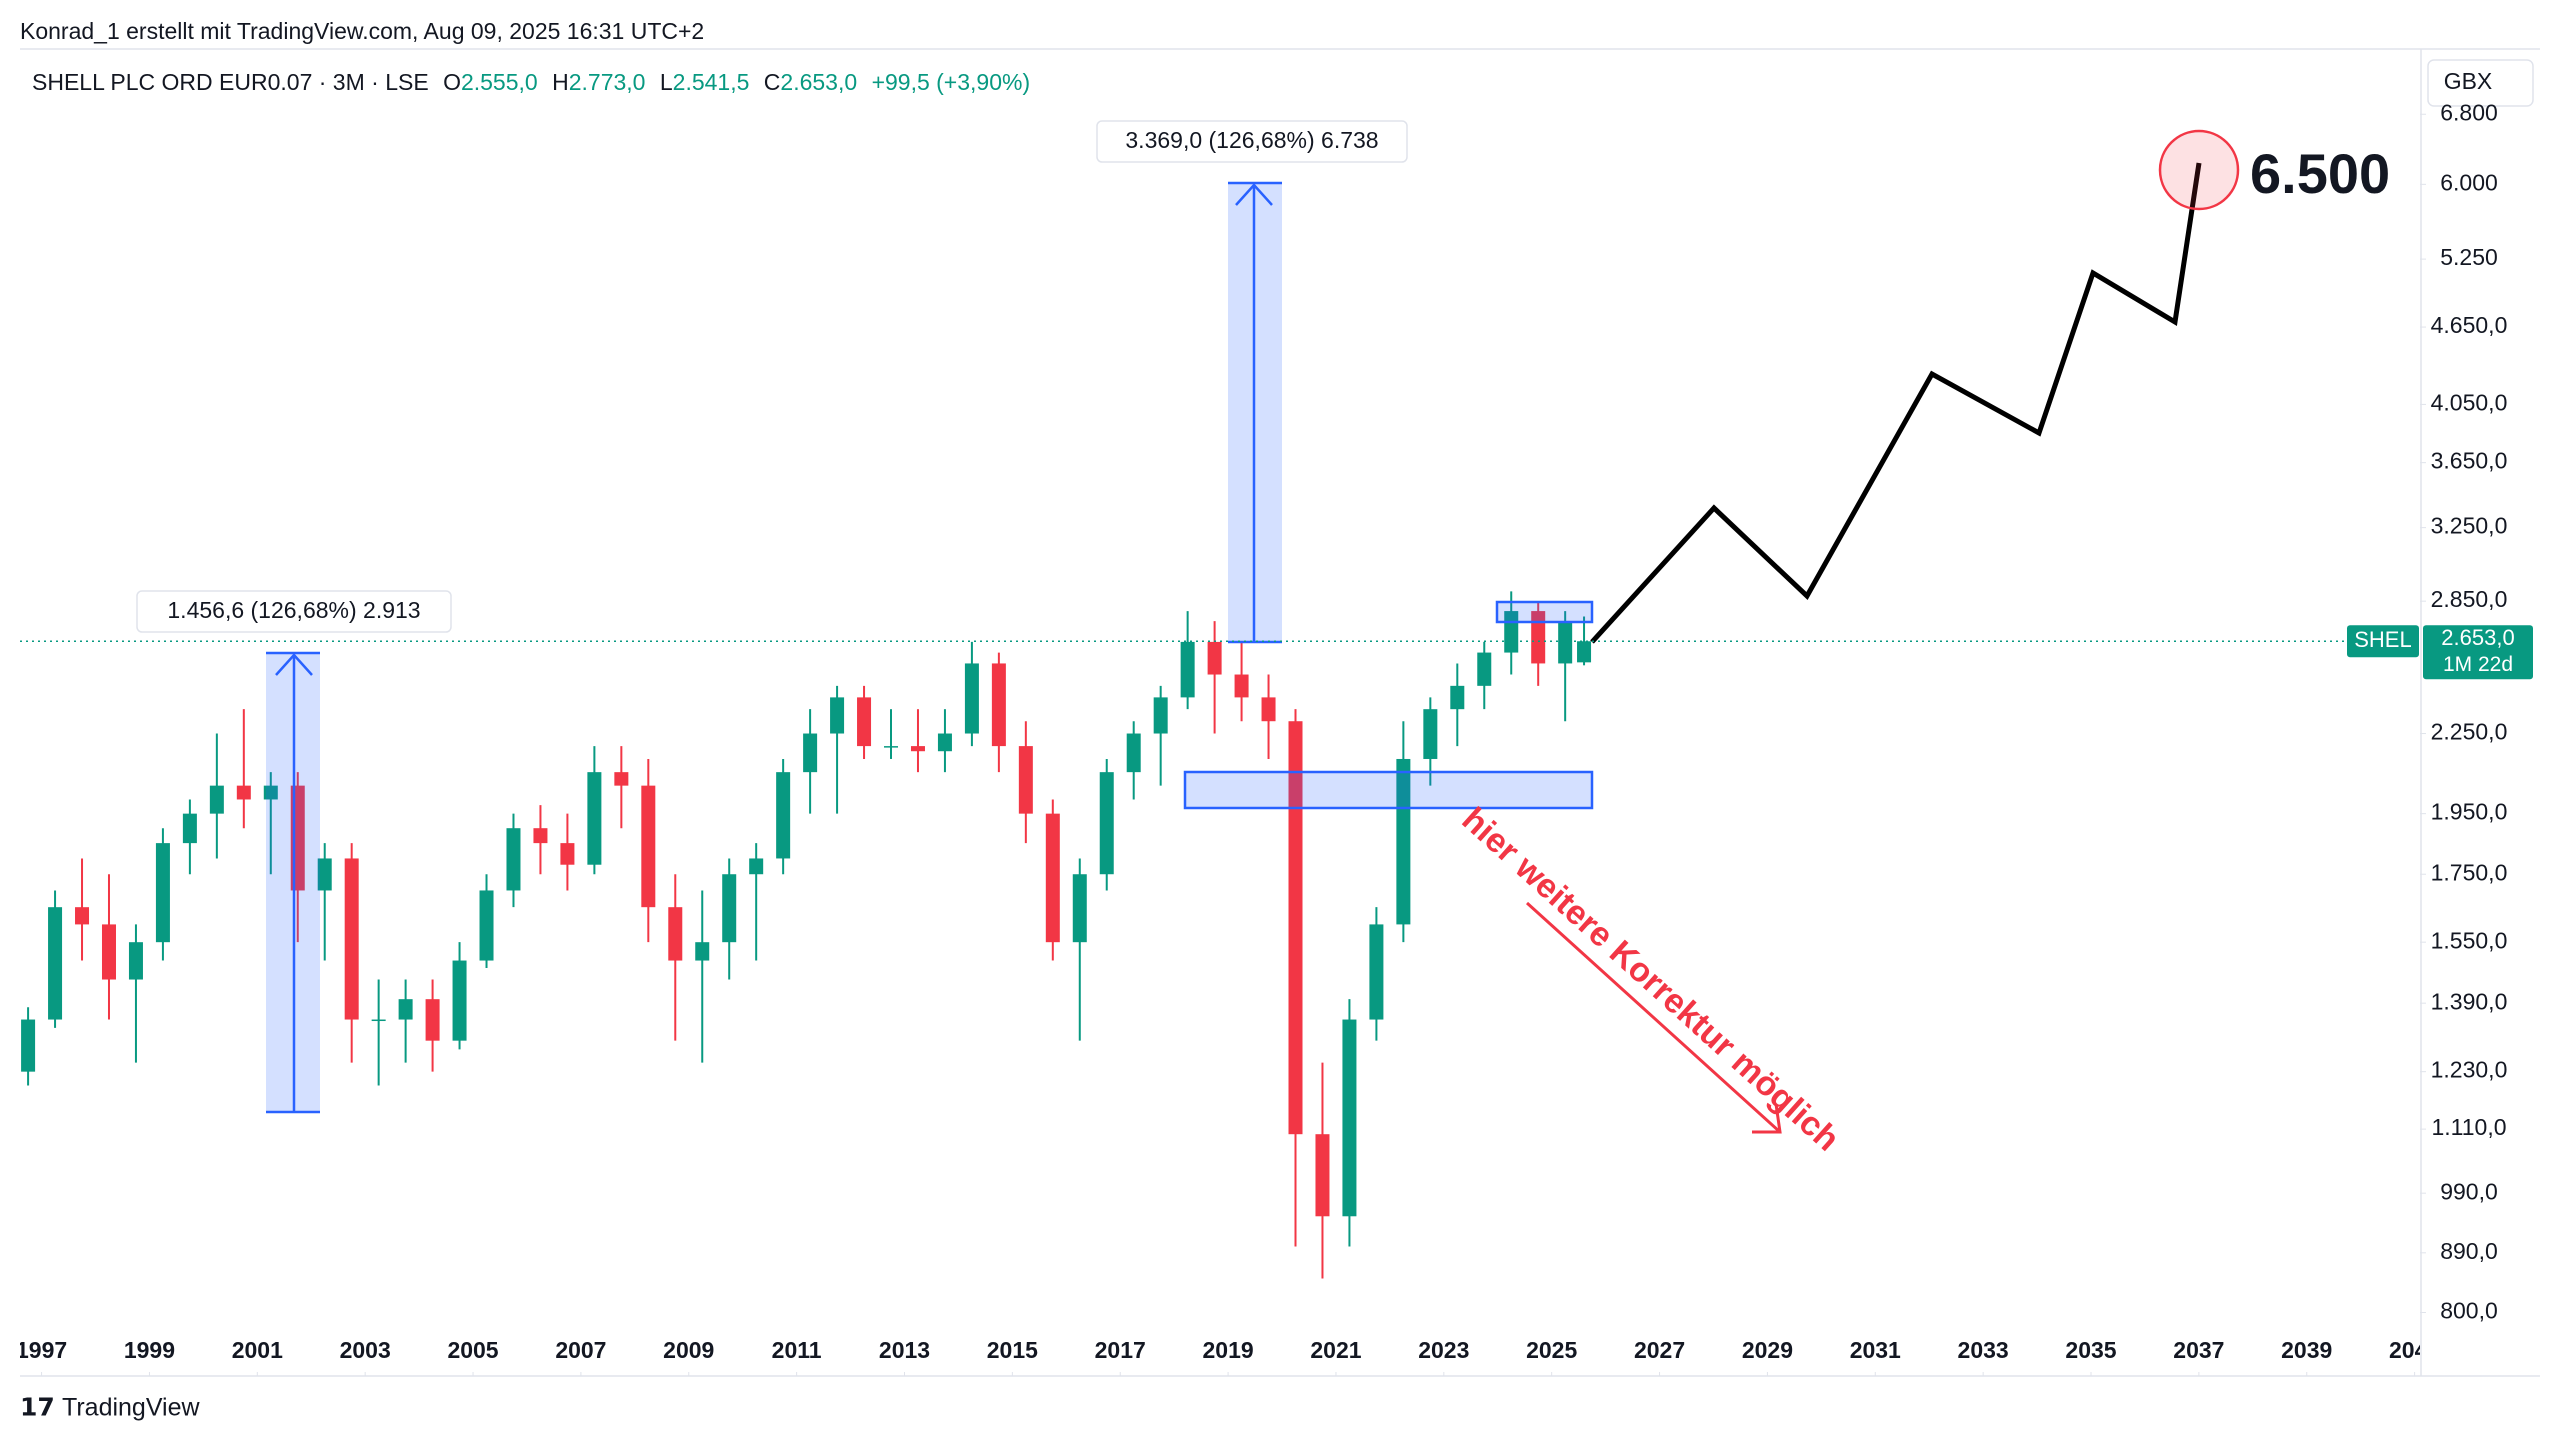  What do you see at coordinates (1388, 790) in the screenshot?
I see `support-zone` at bounding box center [1388, 790].